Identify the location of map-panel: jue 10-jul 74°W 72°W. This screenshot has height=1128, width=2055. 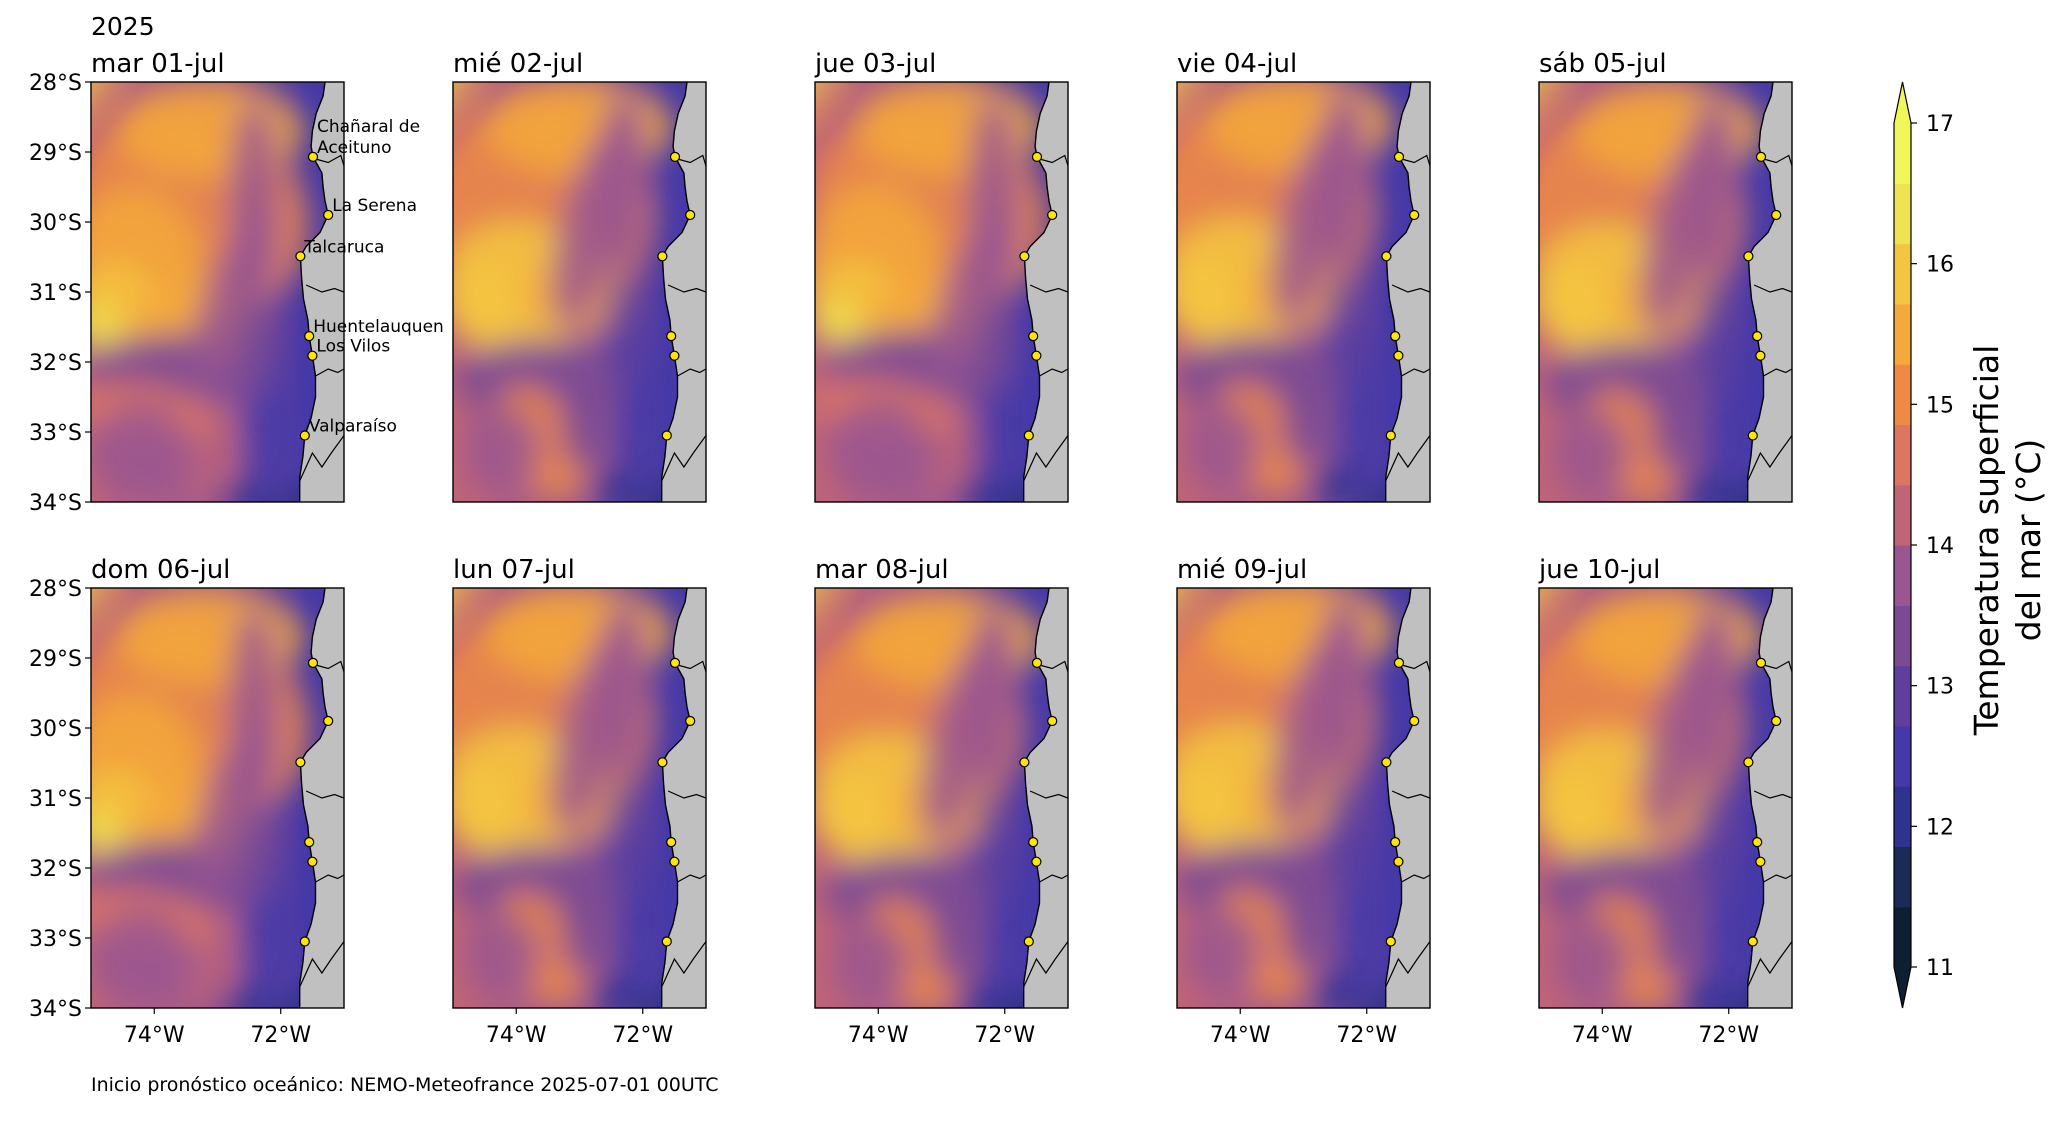
(1665, 801).